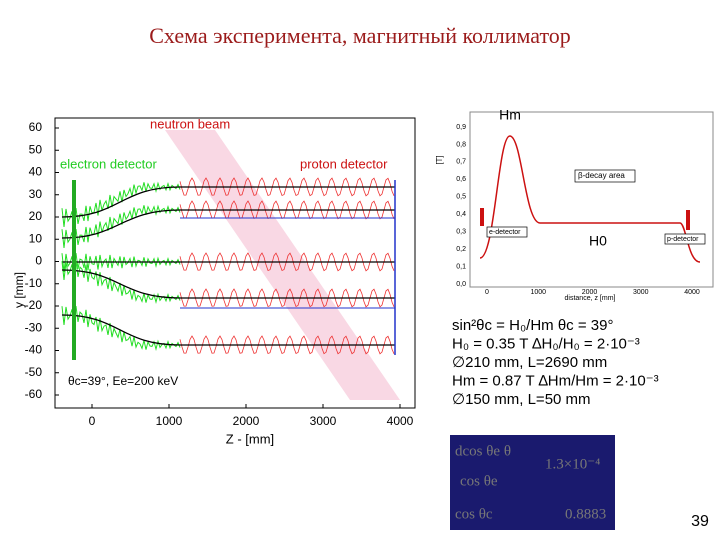 The height and width of the screenshot is (540, 720). What do you see at coordinates (439, 159) in the screenshot?
I see `y-axis-label: [T]` at bounding box center [439, 159].